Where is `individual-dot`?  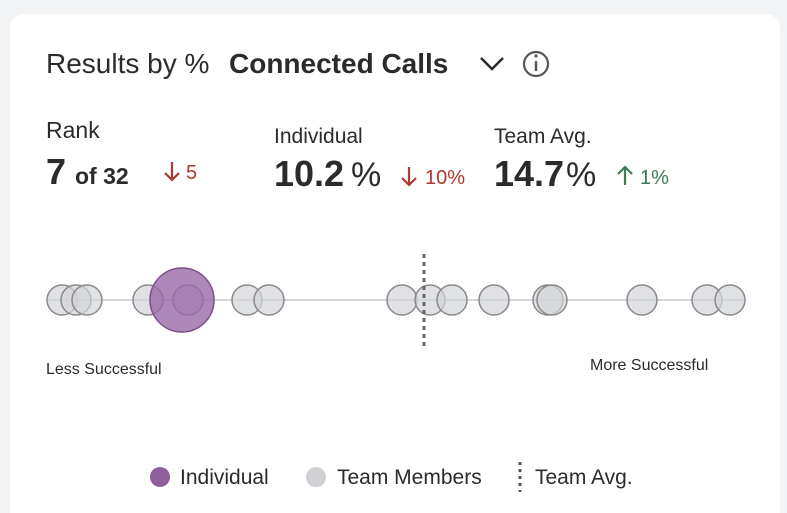
individual-dot is located at coordinates (182, 300).